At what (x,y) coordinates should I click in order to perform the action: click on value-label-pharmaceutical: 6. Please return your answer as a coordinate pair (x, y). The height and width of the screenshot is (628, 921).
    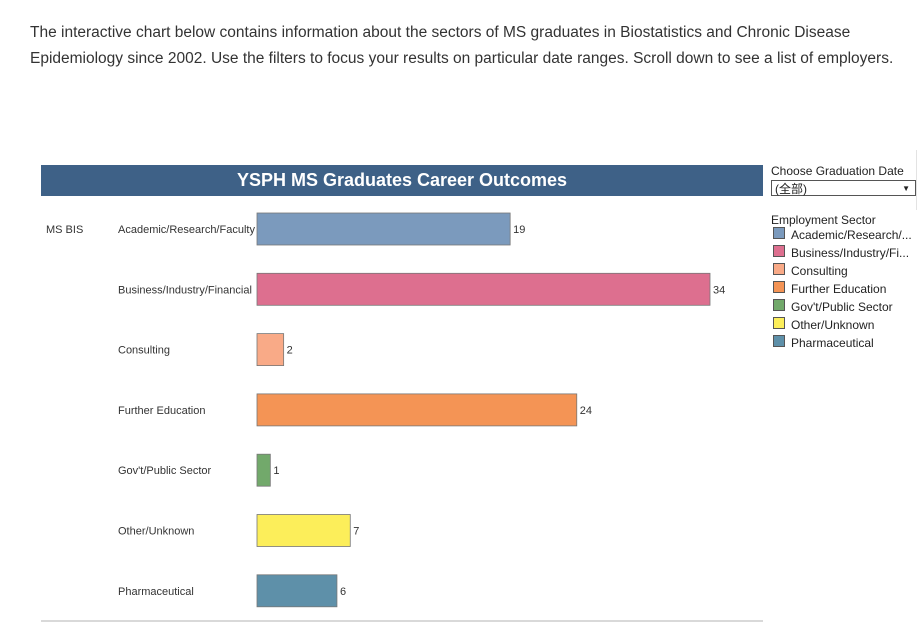
    Looking at the image, I should click on (343, 592).